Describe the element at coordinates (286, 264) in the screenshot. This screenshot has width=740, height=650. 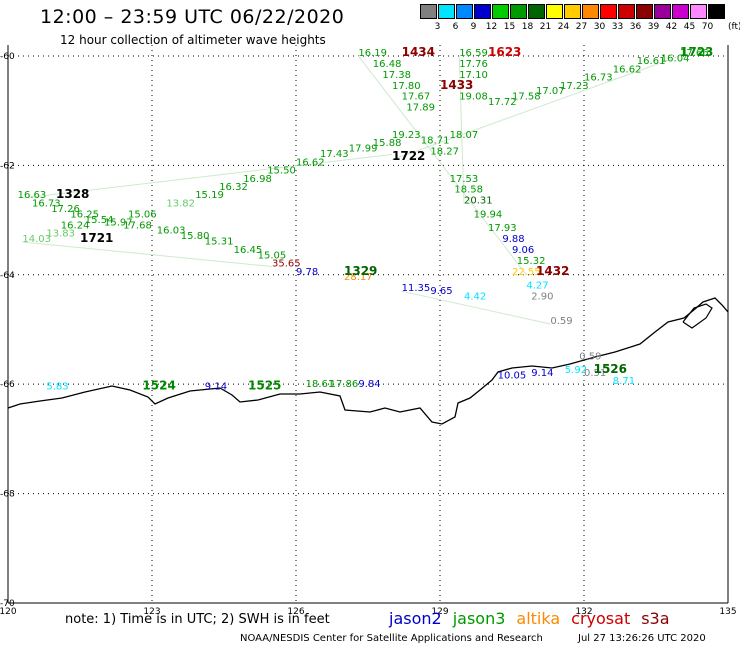
I see `wave-height-value: 35.65` at that location.